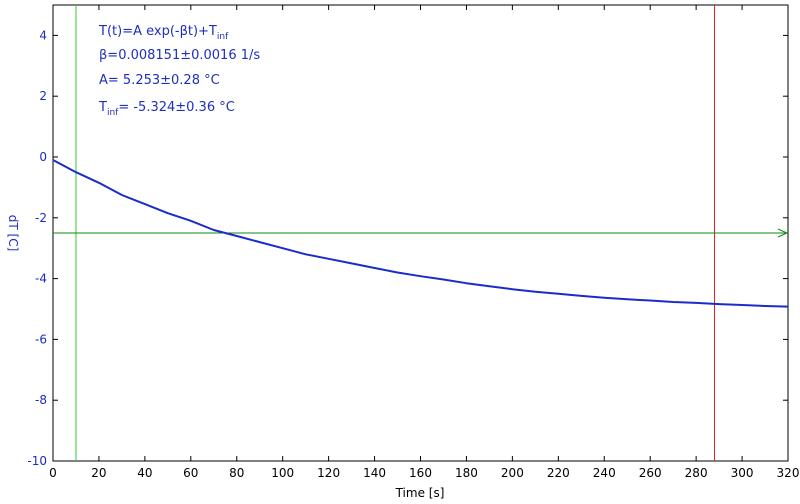 This screenshot has width=800, height=504. Describe the element at coordinates (650, 473) in the screenshot. I see `x-tick-label: 260` at that location.